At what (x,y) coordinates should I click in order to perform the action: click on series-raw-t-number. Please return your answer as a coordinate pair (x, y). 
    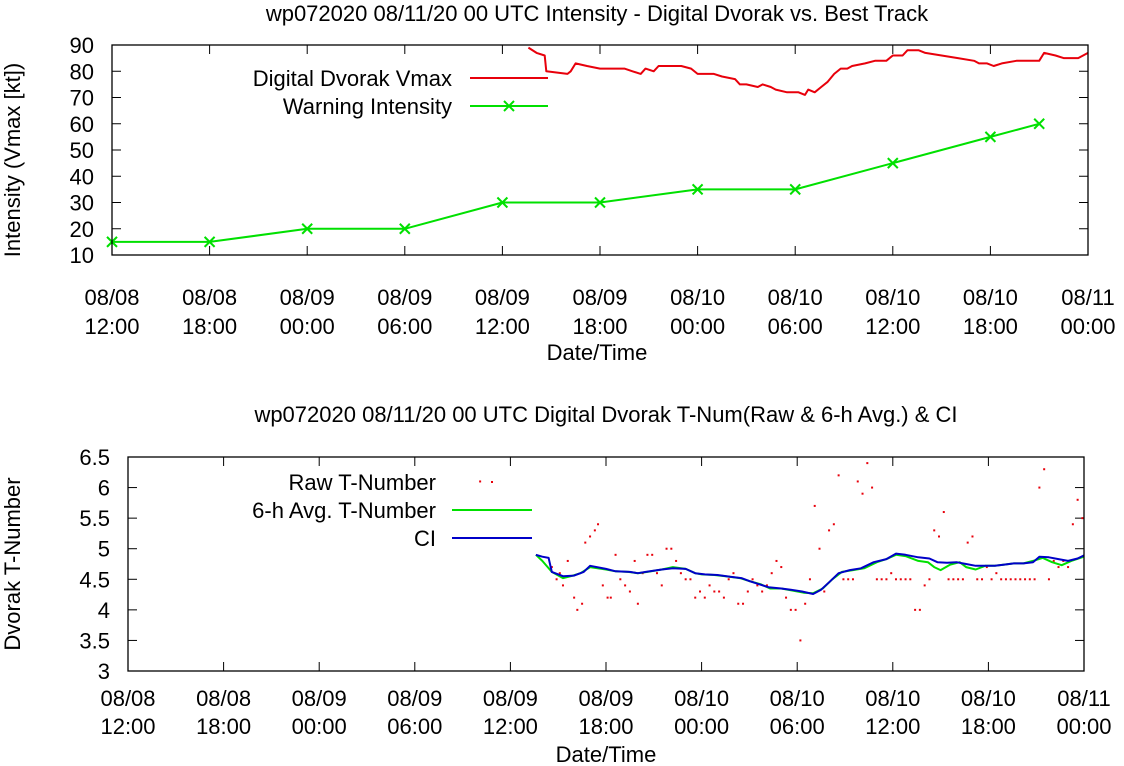
    Looking at the image, I should click on (781, 552).